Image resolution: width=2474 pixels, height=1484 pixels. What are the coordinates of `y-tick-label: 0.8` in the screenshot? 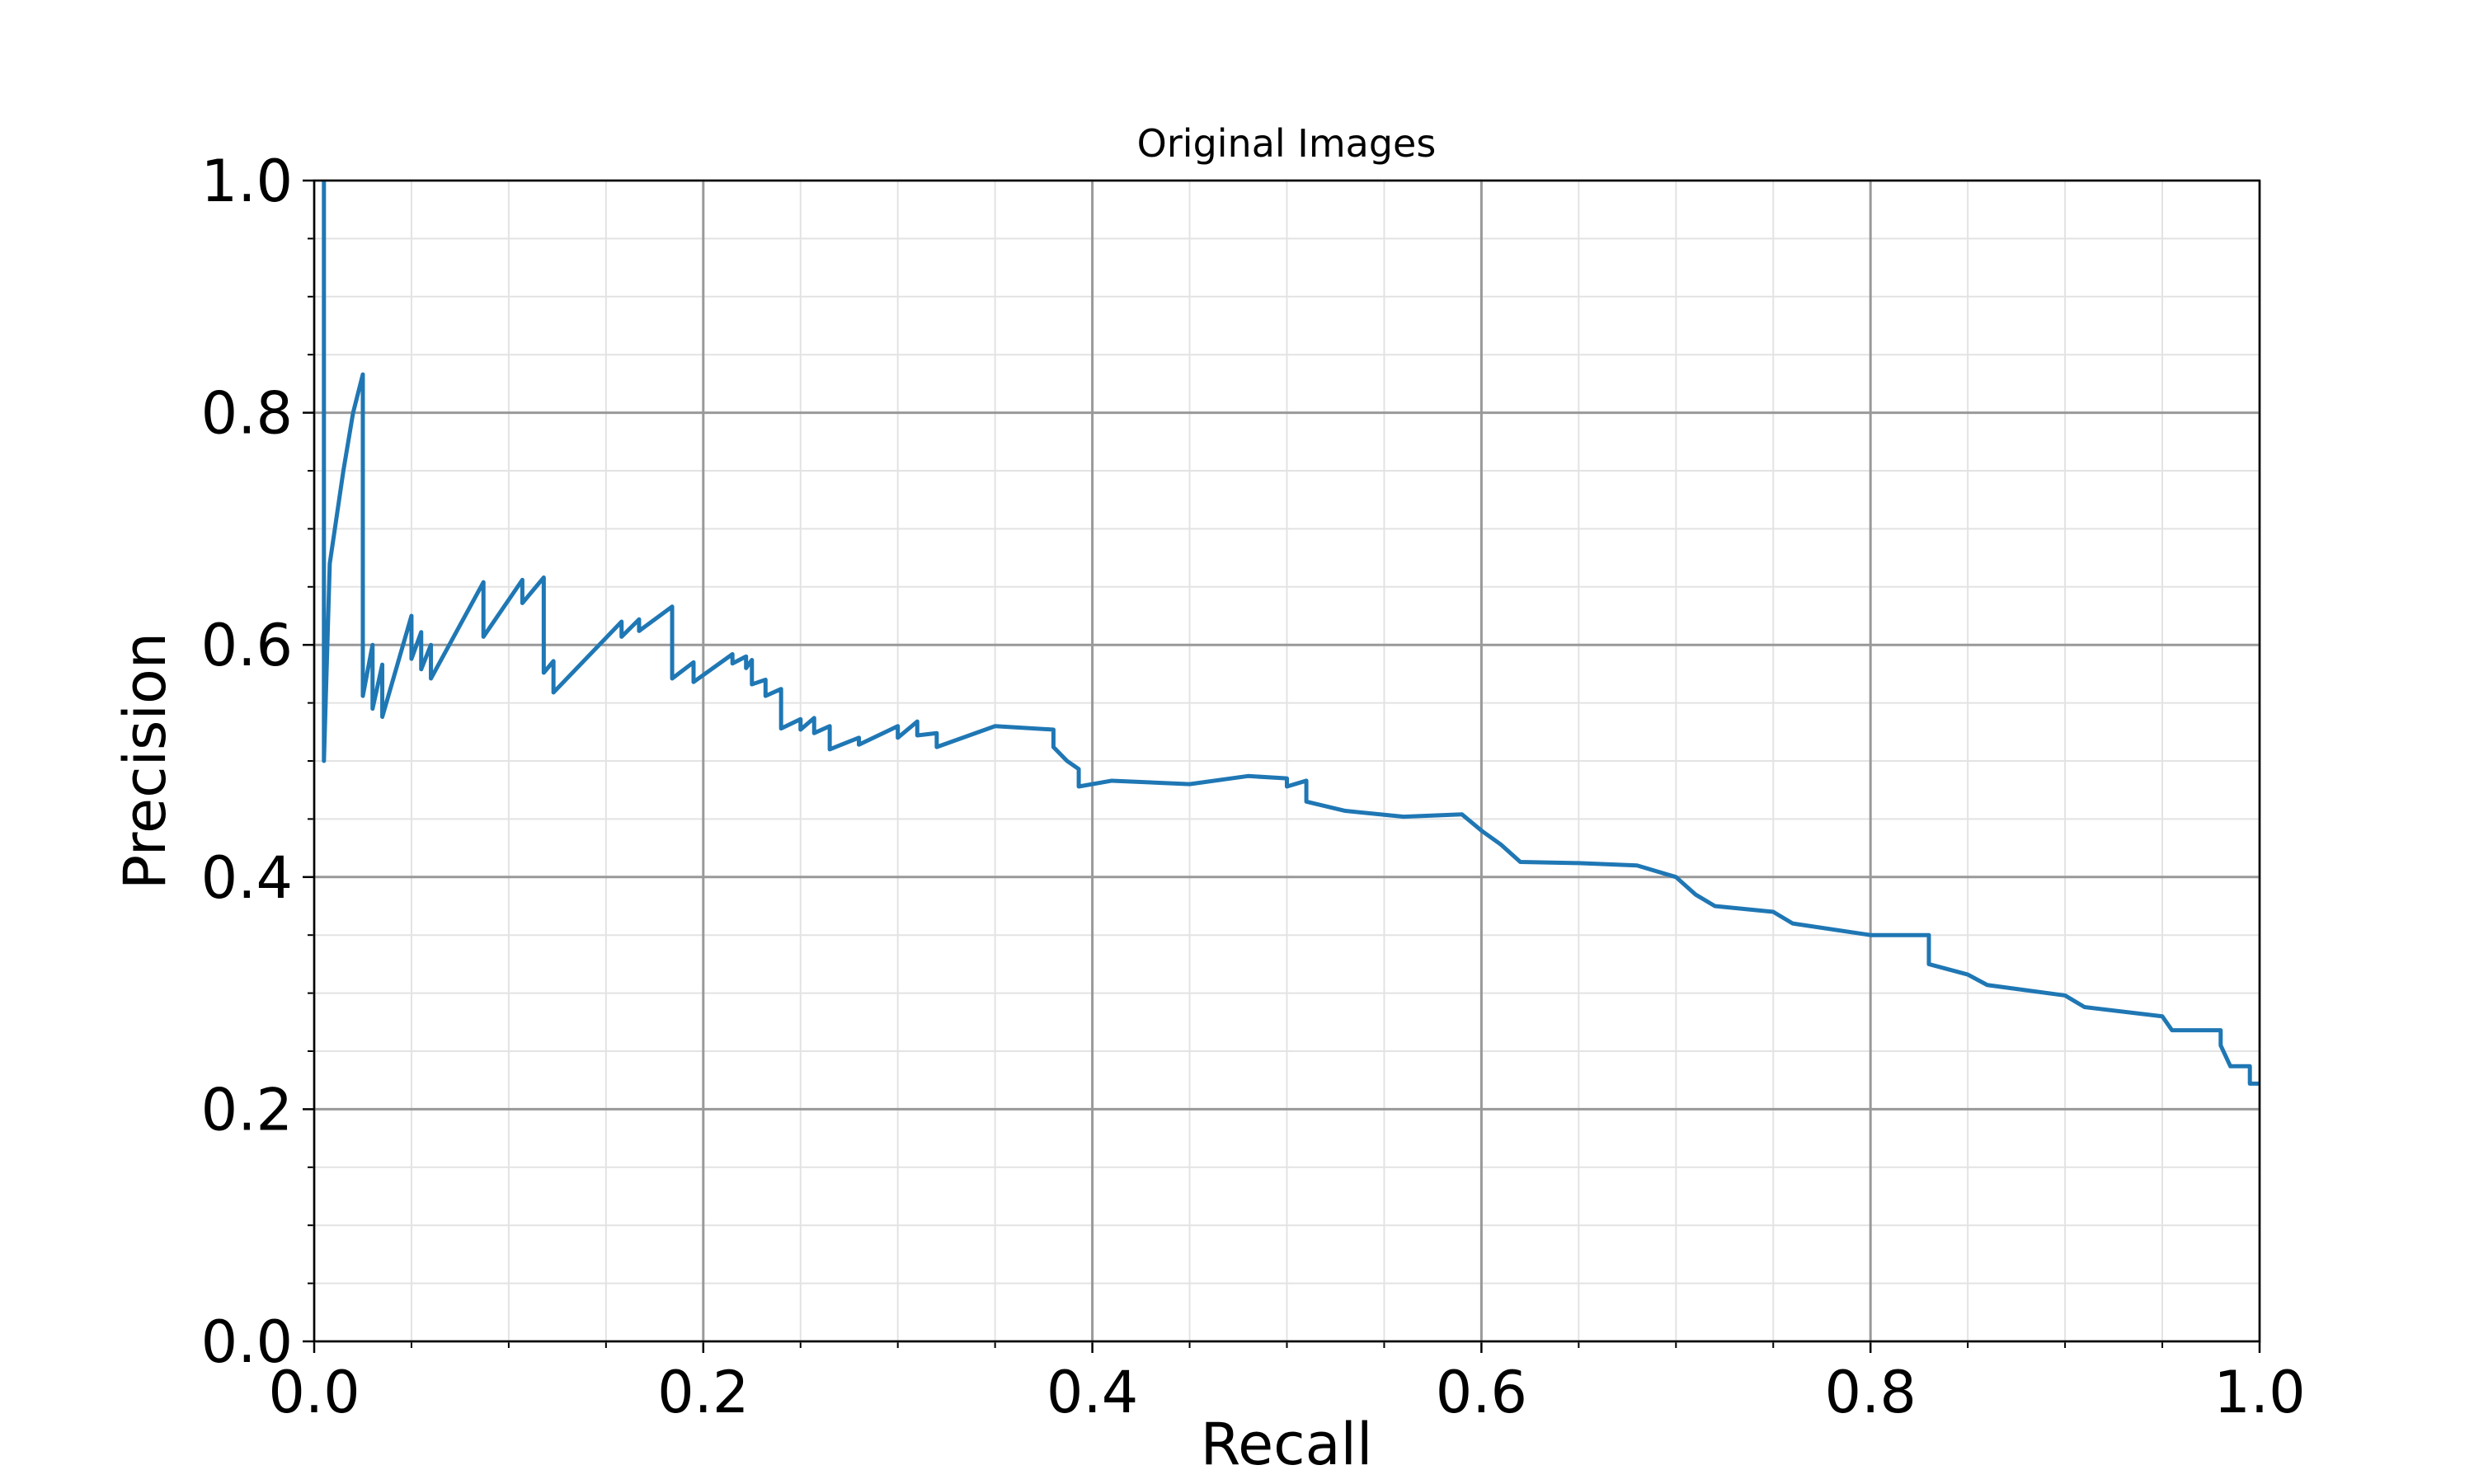 It's located at (247, 414).